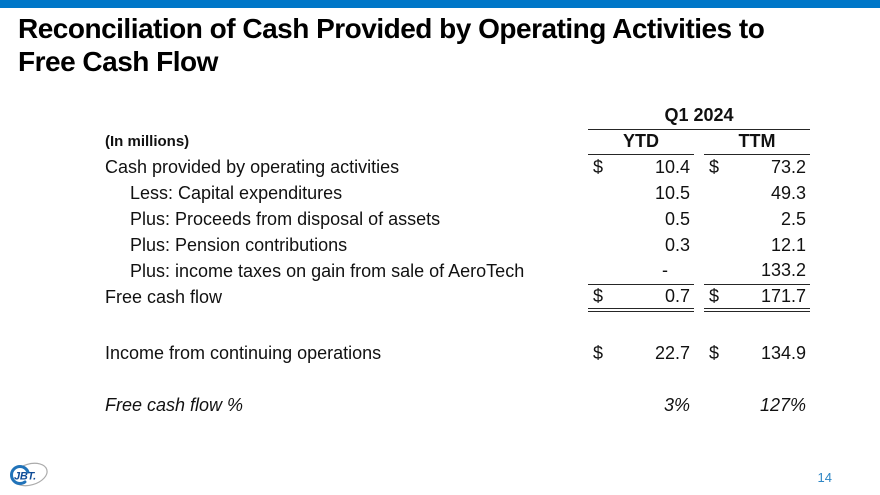 The width and height of the screenshot is (880, 495). Describe the element at coordinates (788, 244) in the screenshot. I see `ttm-value: 12.1` at that location.